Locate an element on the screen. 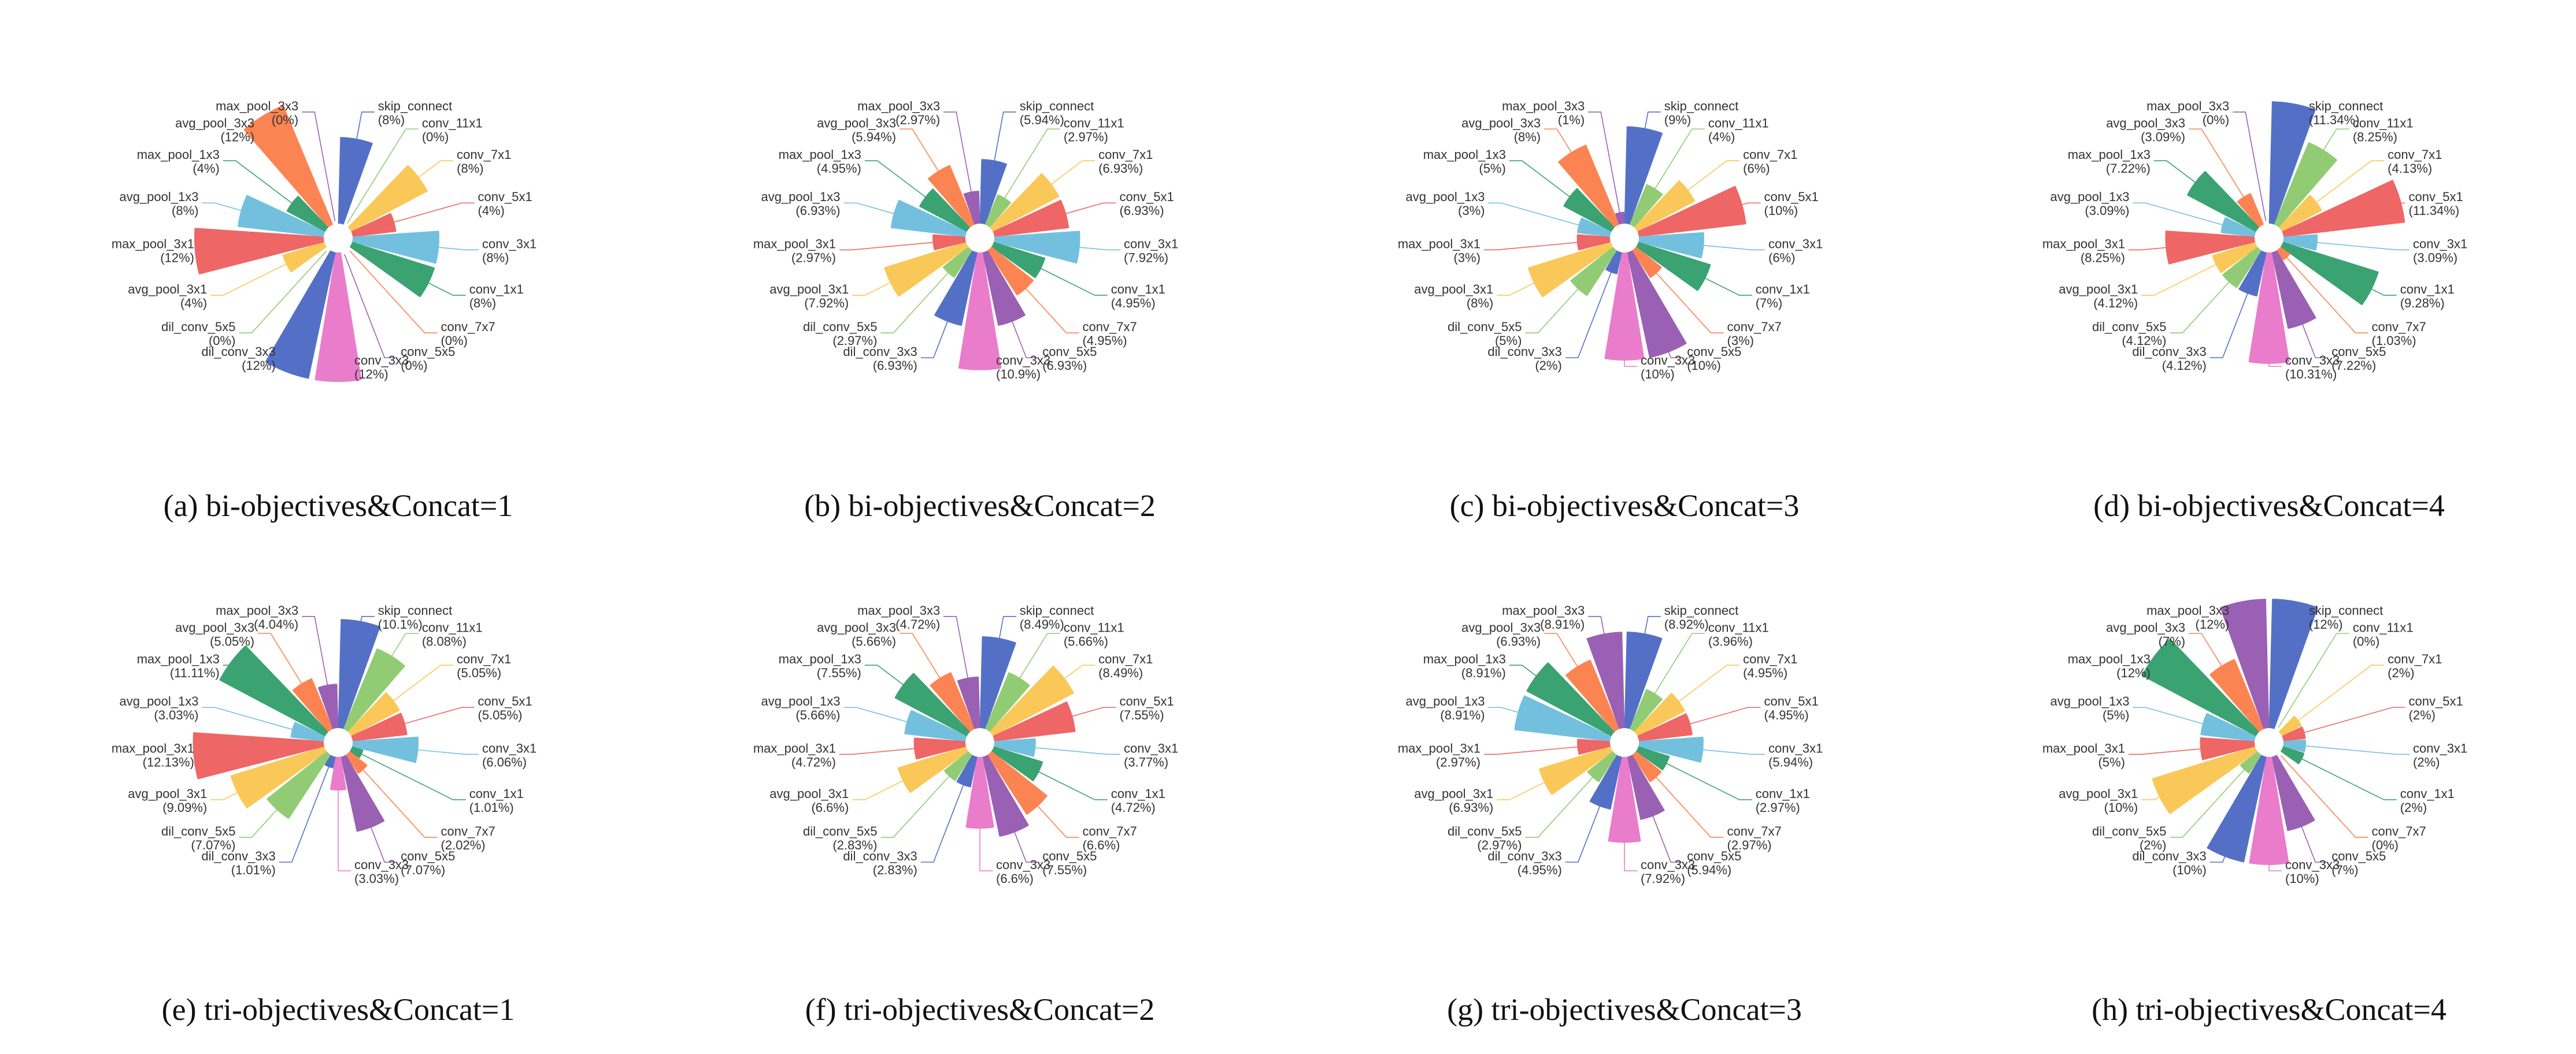 Image resolution: width=2576 pixels, height=1054 pixels. slice-value-label: (8.91%) is located at coordinates (1463, 715).